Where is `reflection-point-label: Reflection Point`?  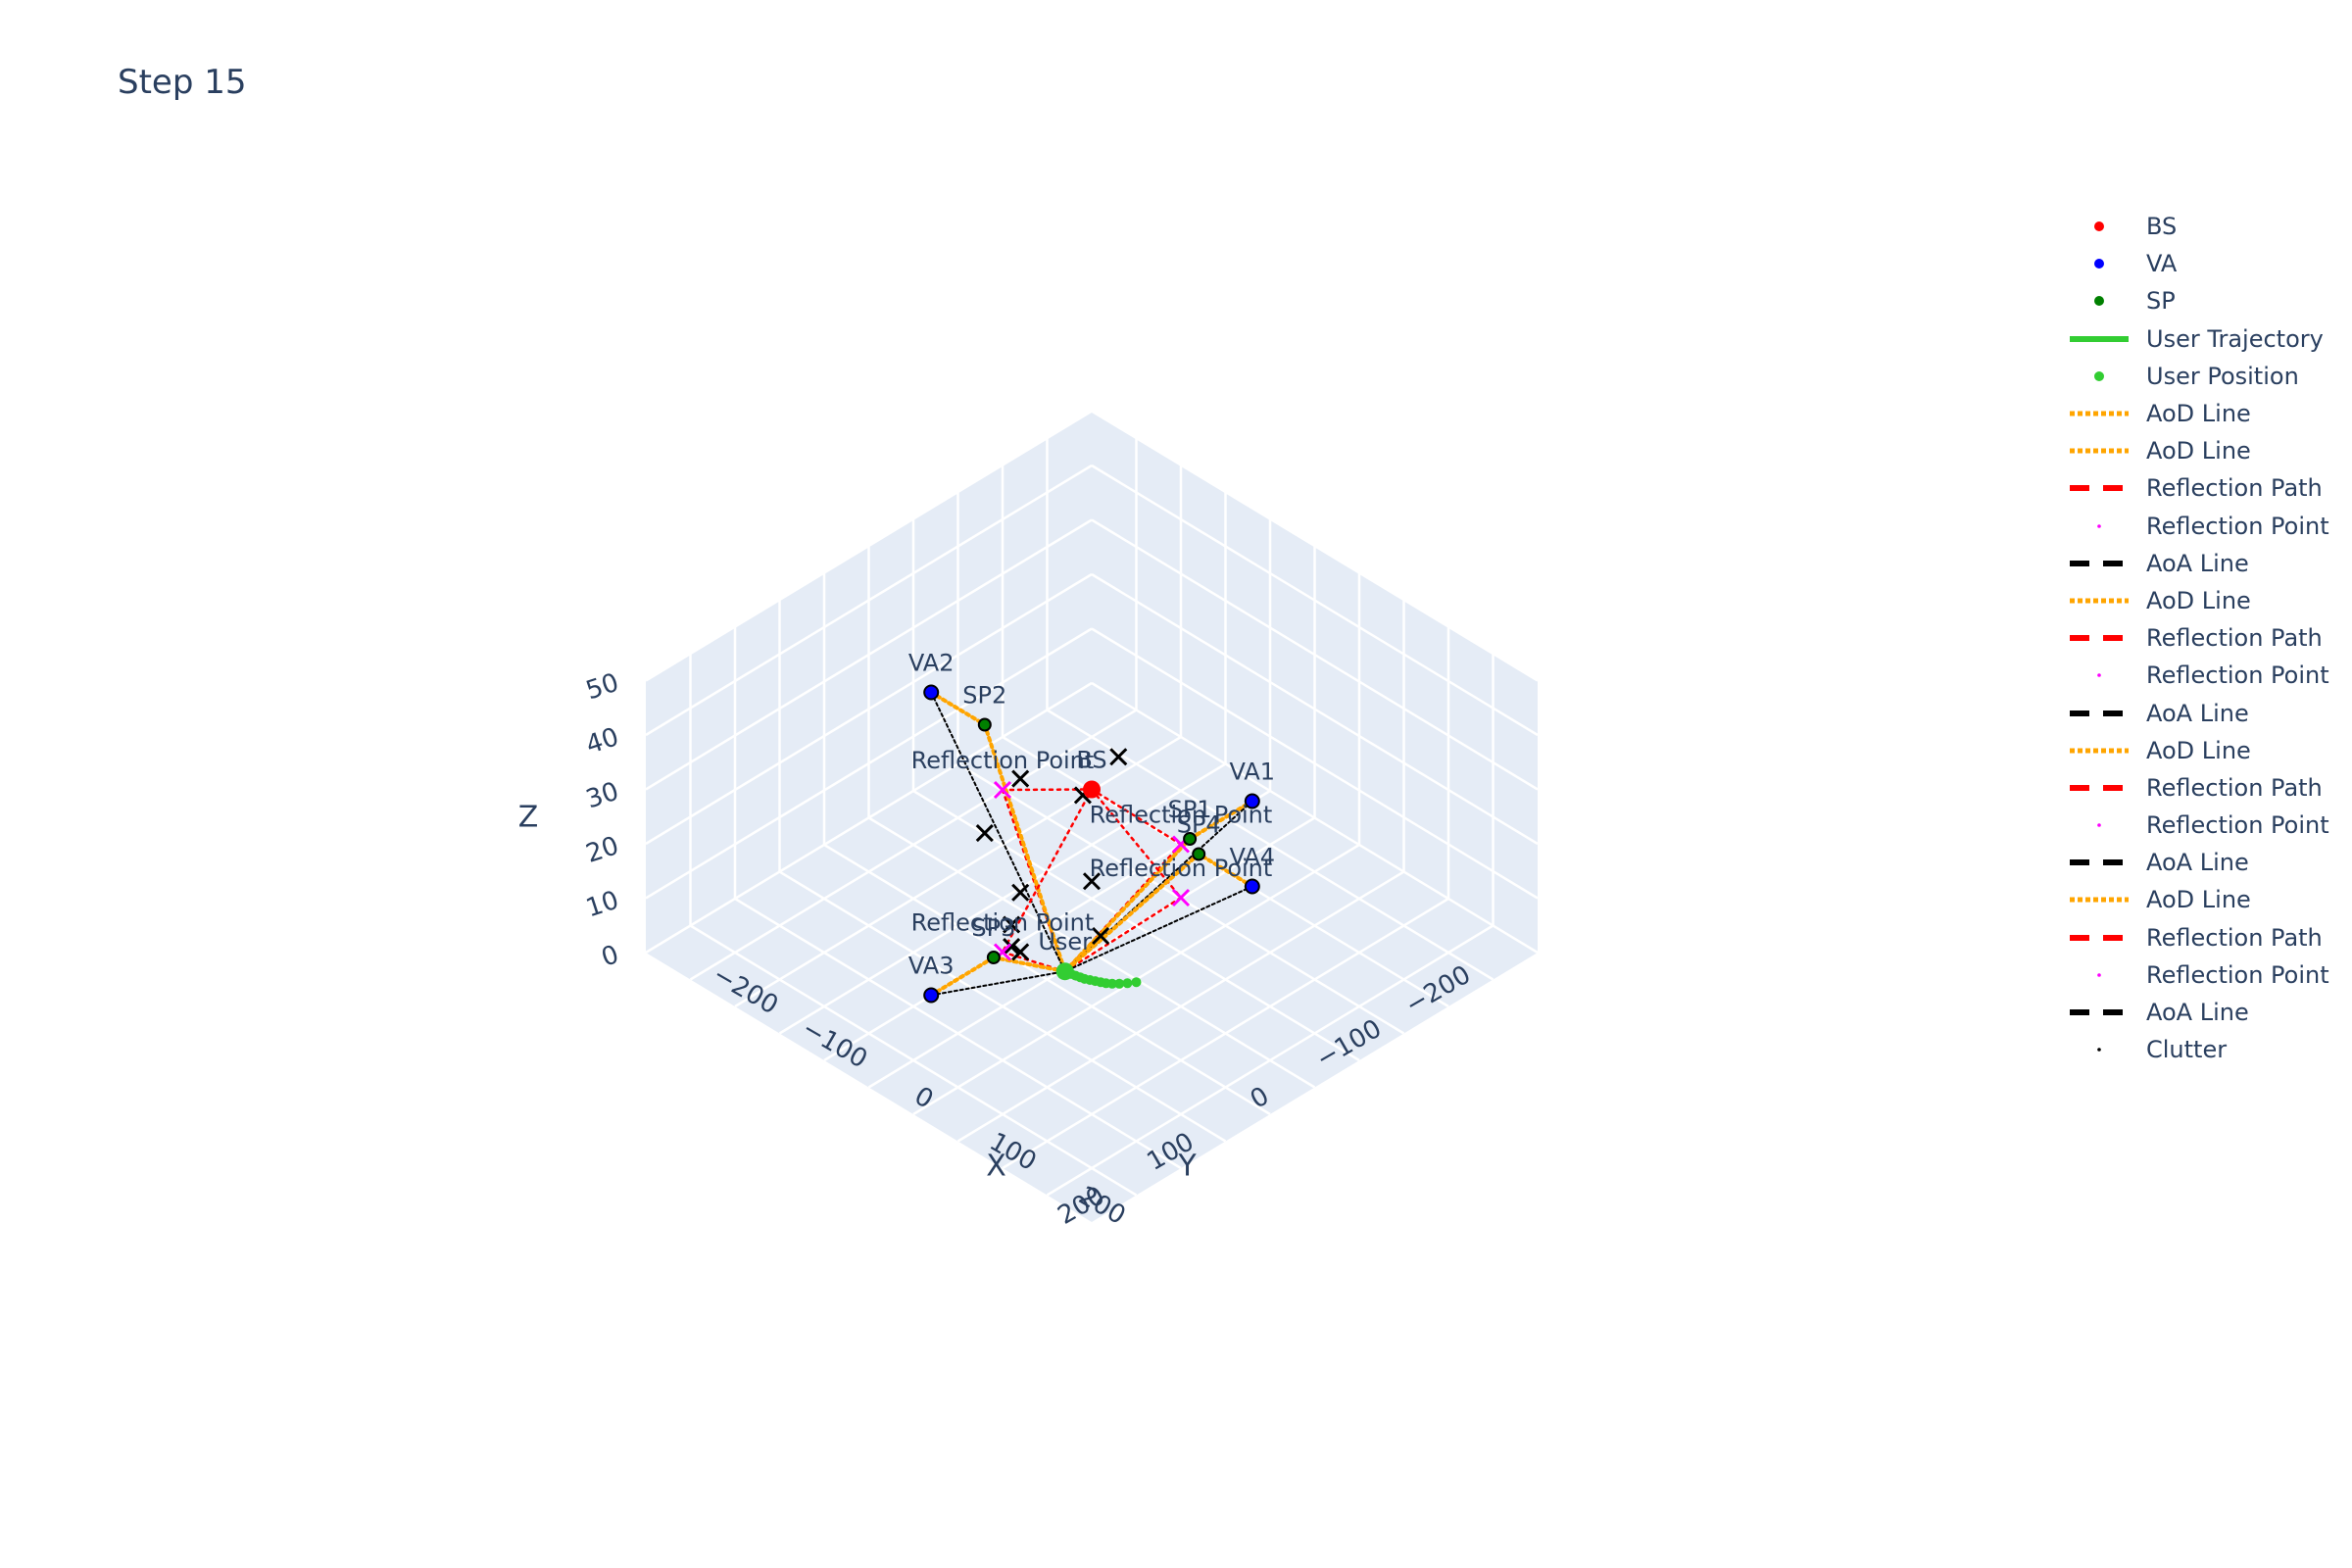 reflection-point-label: Reflection Point is located at coordinates (1181, 815).